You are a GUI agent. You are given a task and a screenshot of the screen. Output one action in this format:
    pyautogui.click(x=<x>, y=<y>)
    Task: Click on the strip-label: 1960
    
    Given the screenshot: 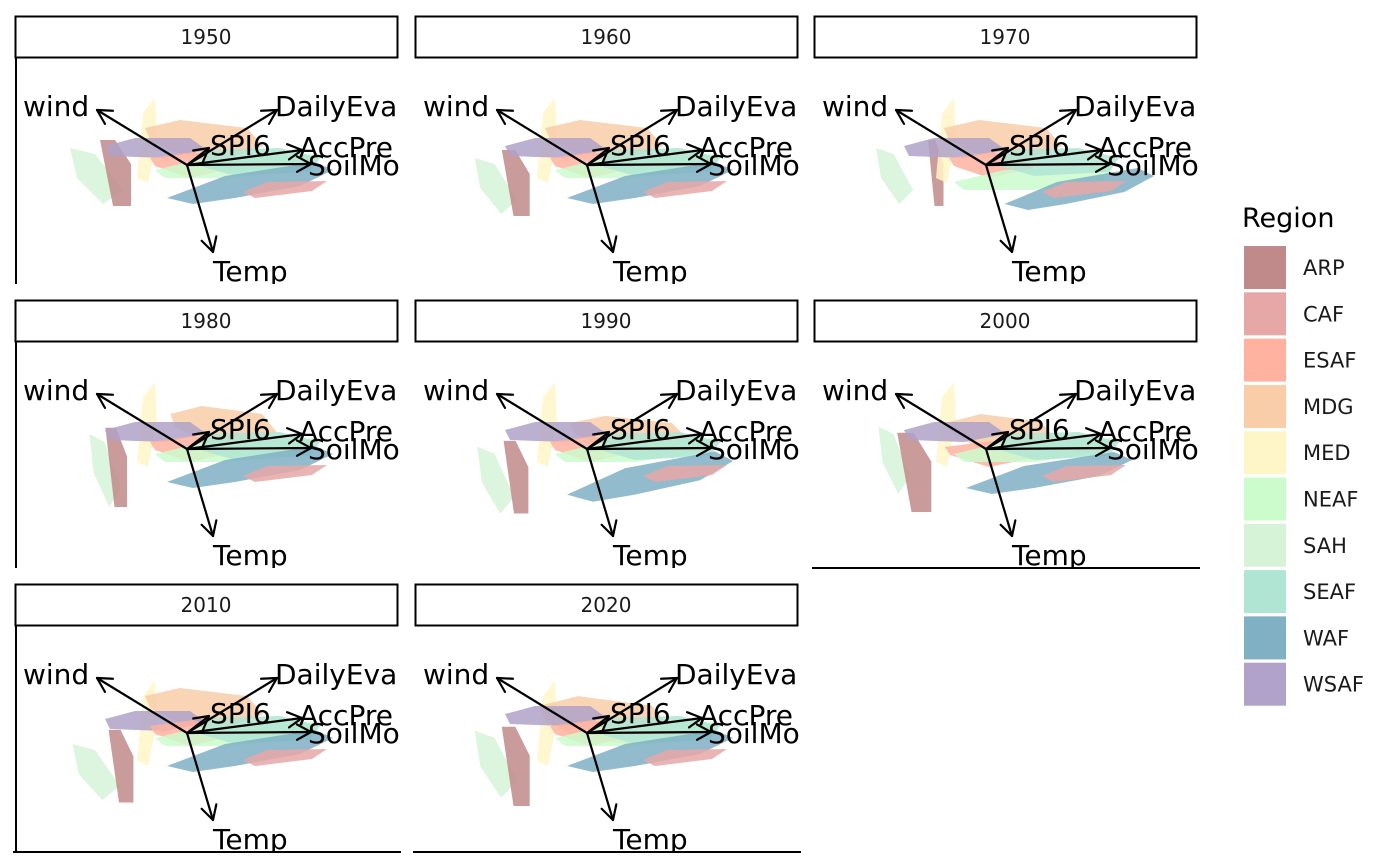 What is the action you would take?
    pyautogui.click(x=606, y=37)
    